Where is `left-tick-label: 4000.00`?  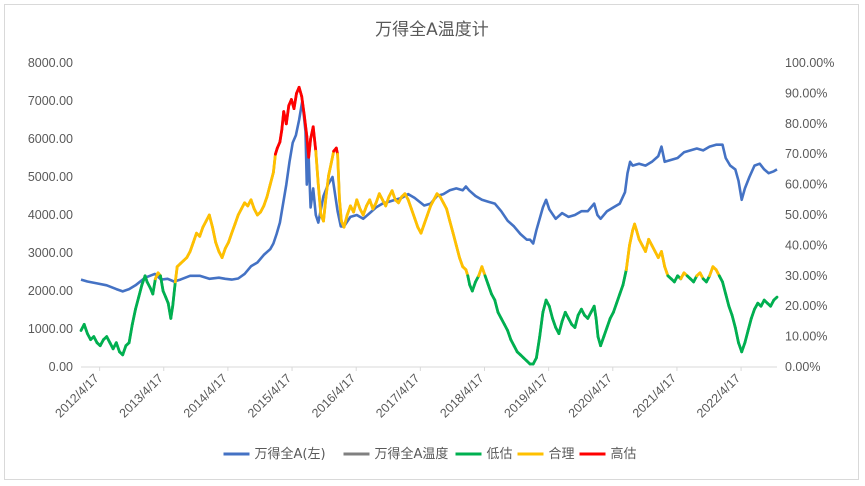
left-tick-label: 4000.00 is located at coordinates (50, 215).